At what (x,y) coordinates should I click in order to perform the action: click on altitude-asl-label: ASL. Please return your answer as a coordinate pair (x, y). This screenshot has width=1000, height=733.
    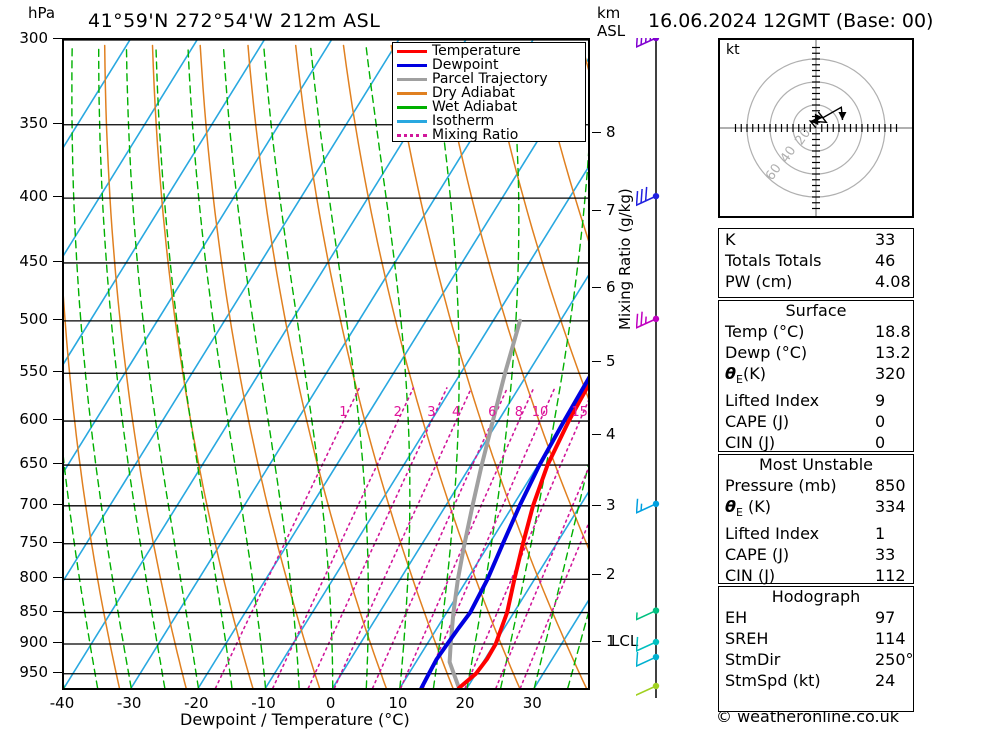
    Looking at the image, I should click on (611, 31).